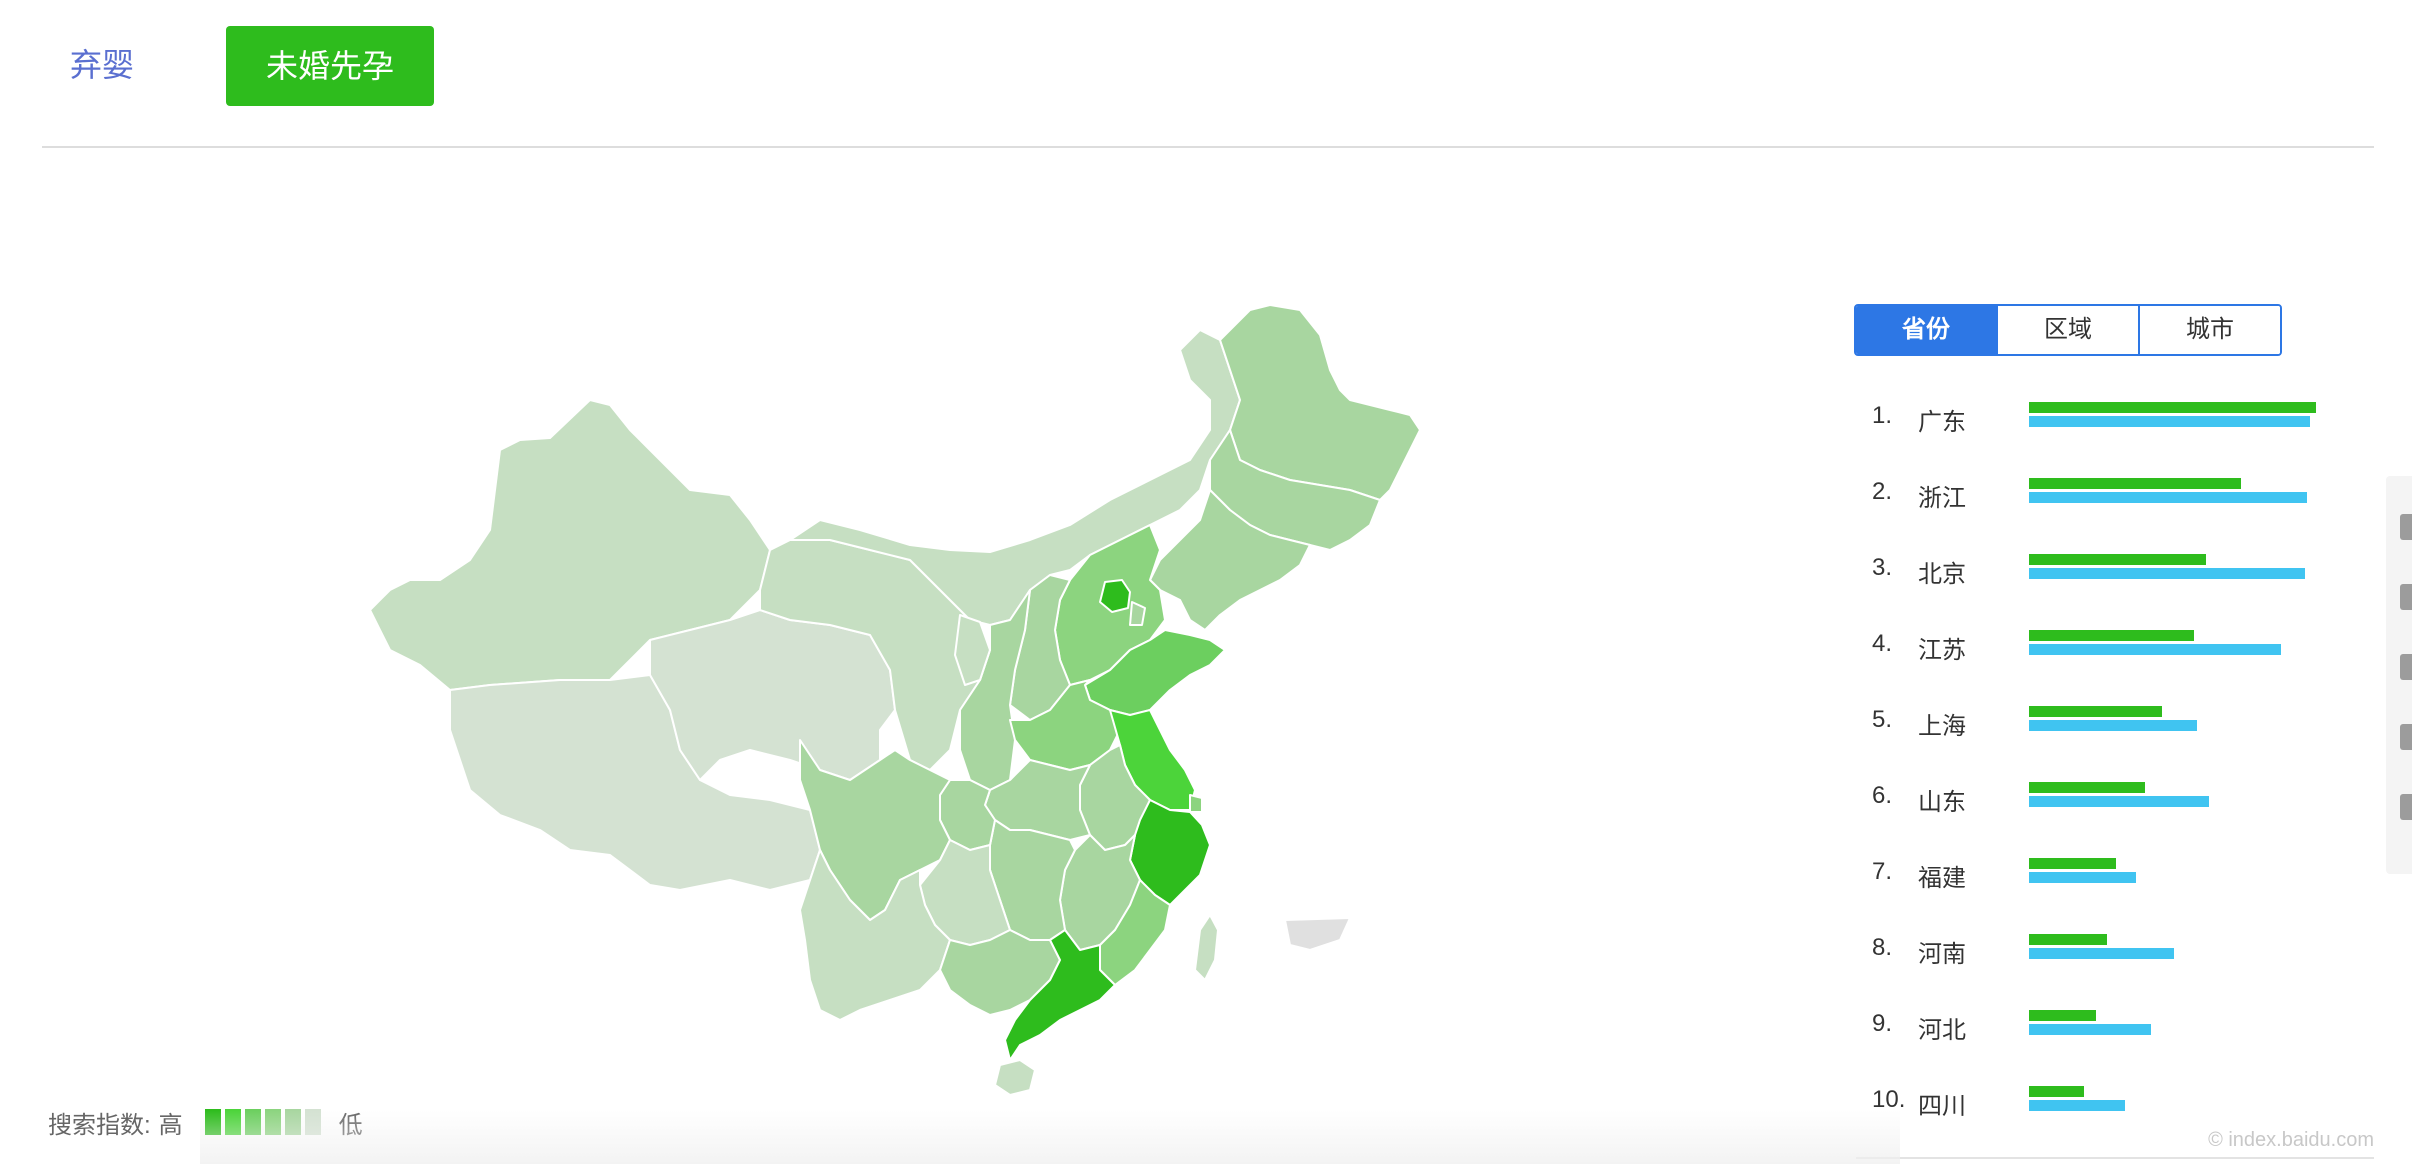 The width and height of the screenshot is (2412, 1164). Describe the element at coordinates (1942, 878) in the screenshot. I see `ranking-province-name: 福建` at that location.